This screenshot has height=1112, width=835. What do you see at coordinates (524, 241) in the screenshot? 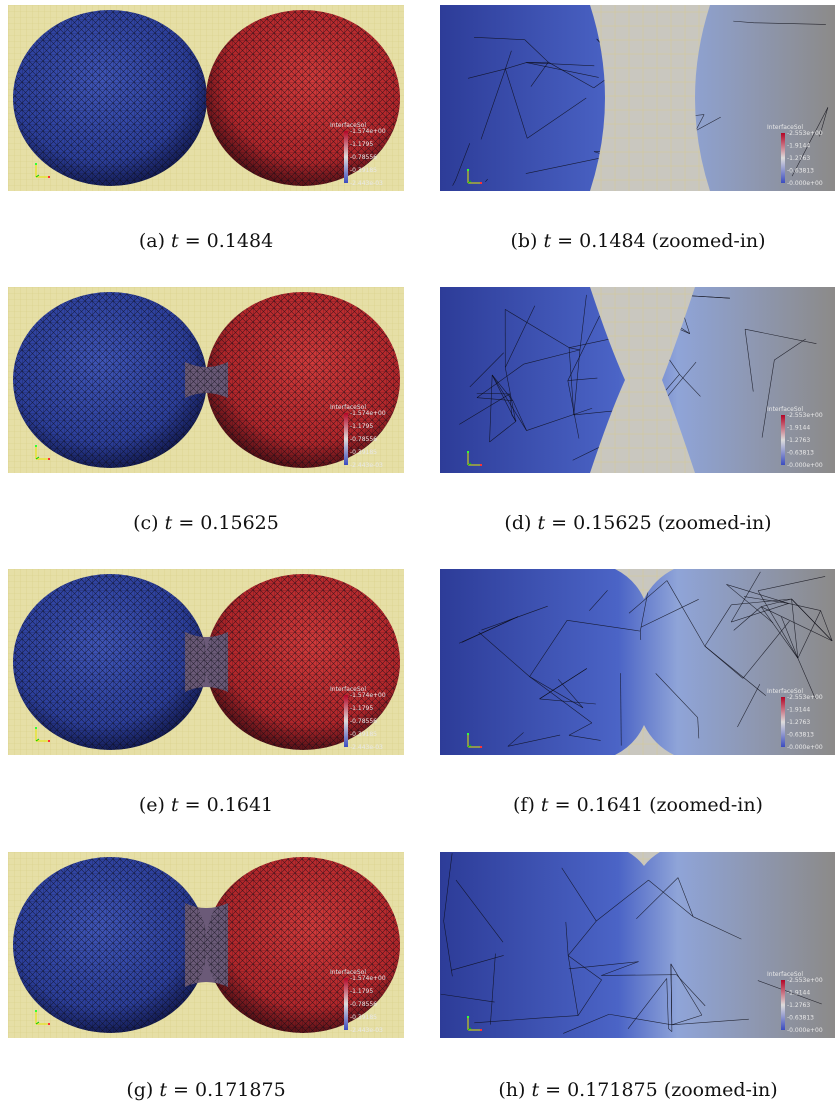
I see `caption-label: (b)` at bounding box center [524, 241].